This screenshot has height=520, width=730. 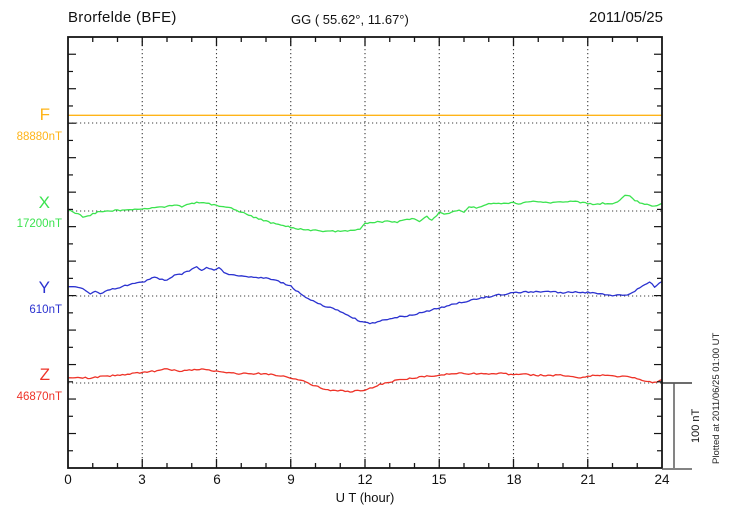 I want to click on x-tick-6: 6, so click(x=217, y=479).